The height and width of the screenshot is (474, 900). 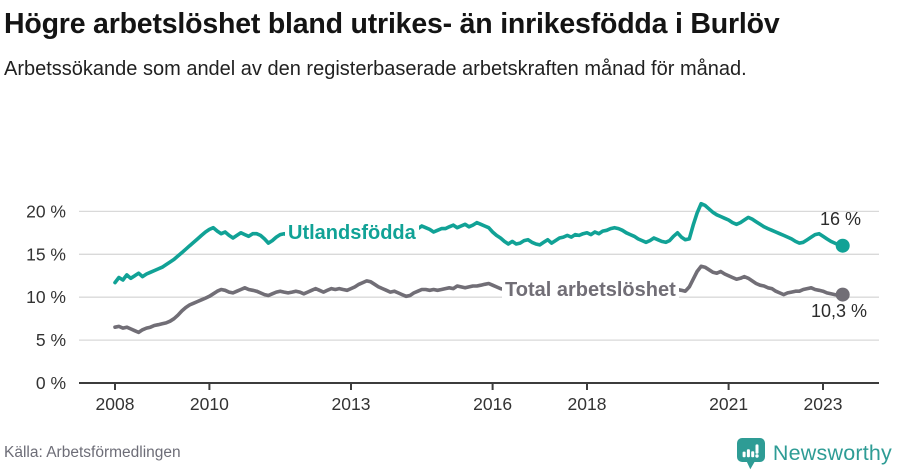 I want to click on series-label-utlandsfodda: Utlandsfödda, so click(x=352, y=233).